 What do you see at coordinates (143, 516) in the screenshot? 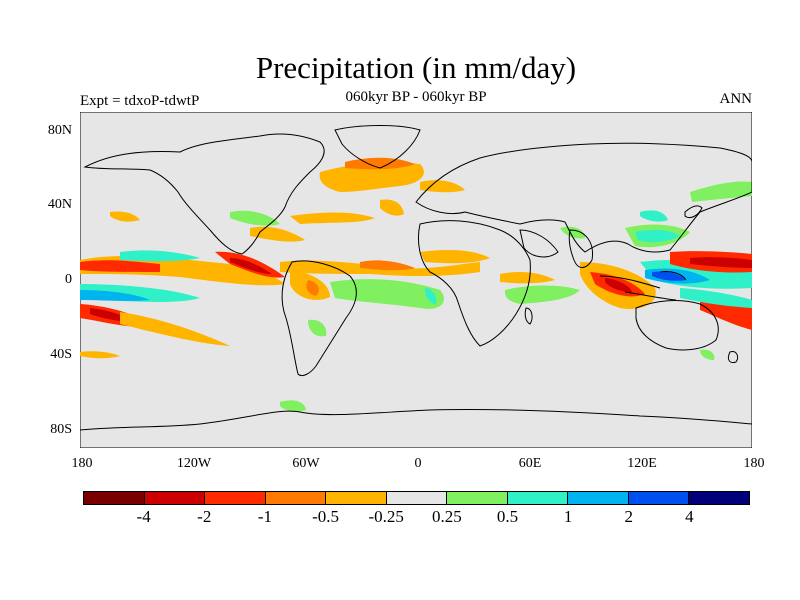
I see `colorbar-label: -4` at bounding box center [143, 516].